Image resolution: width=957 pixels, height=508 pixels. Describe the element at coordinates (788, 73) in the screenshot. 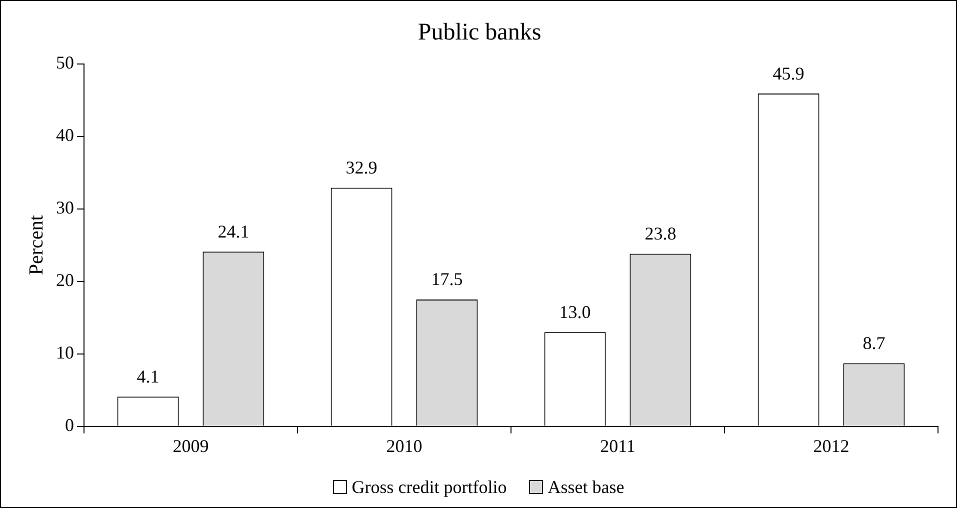

I see `data-label: 45.9` at that location.